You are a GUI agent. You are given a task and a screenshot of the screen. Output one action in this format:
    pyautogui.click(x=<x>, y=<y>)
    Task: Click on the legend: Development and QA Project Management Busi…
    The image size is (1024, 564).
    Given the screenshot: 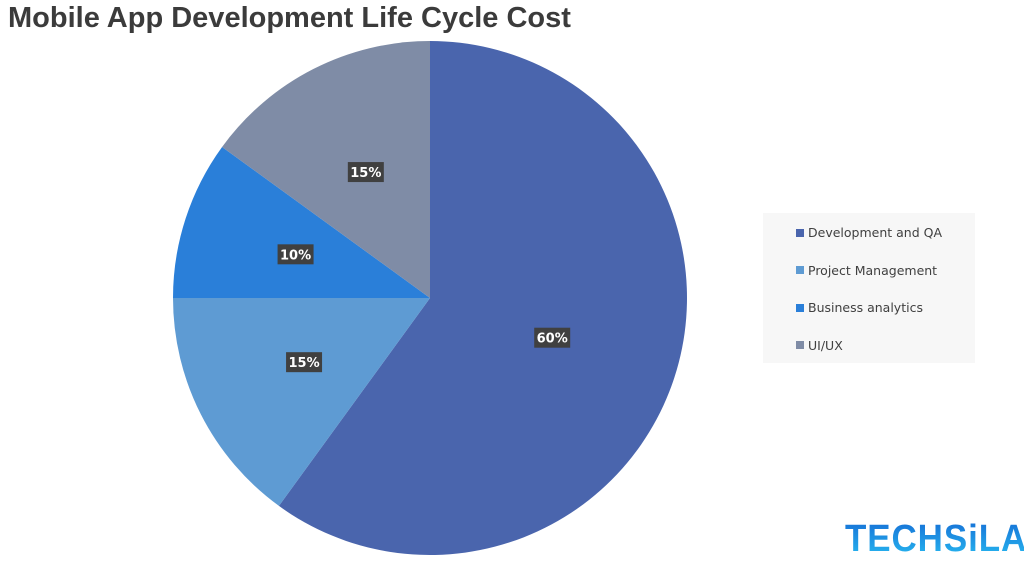 What is the action you would take?
    pyautogui.click(x=869, y=288)
    